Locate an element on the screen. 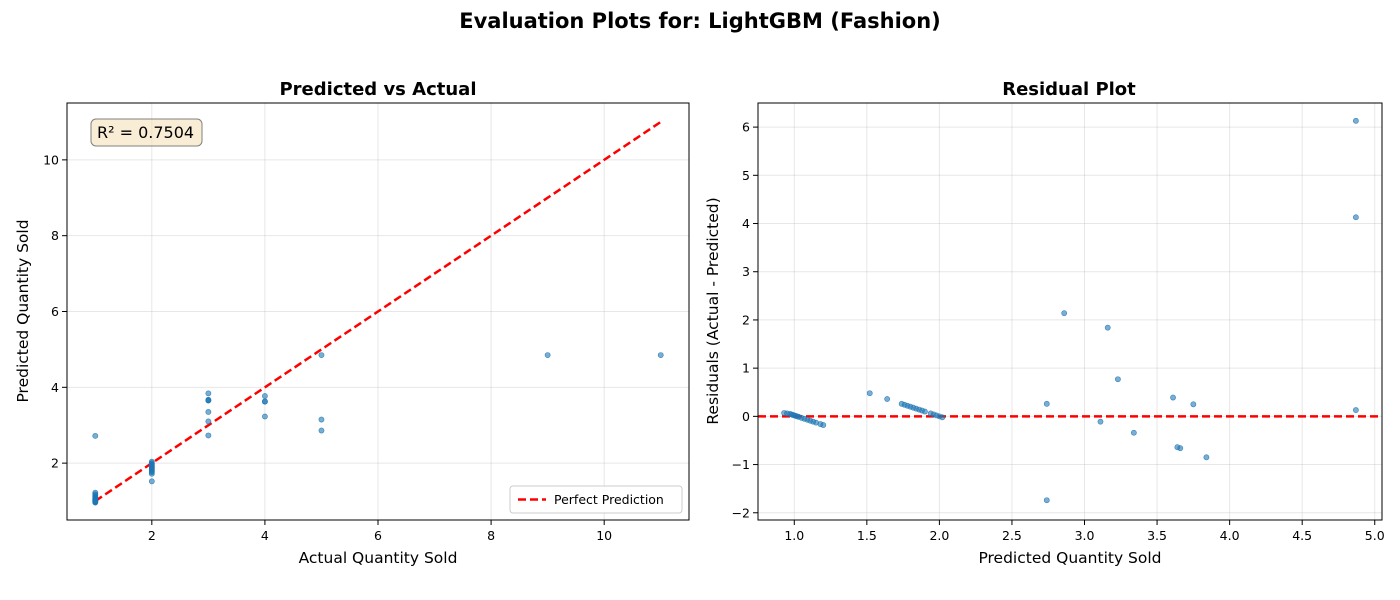 The width and height of the screenshot is (1400, 600). annotation-box is located at coordinates (146, 132).